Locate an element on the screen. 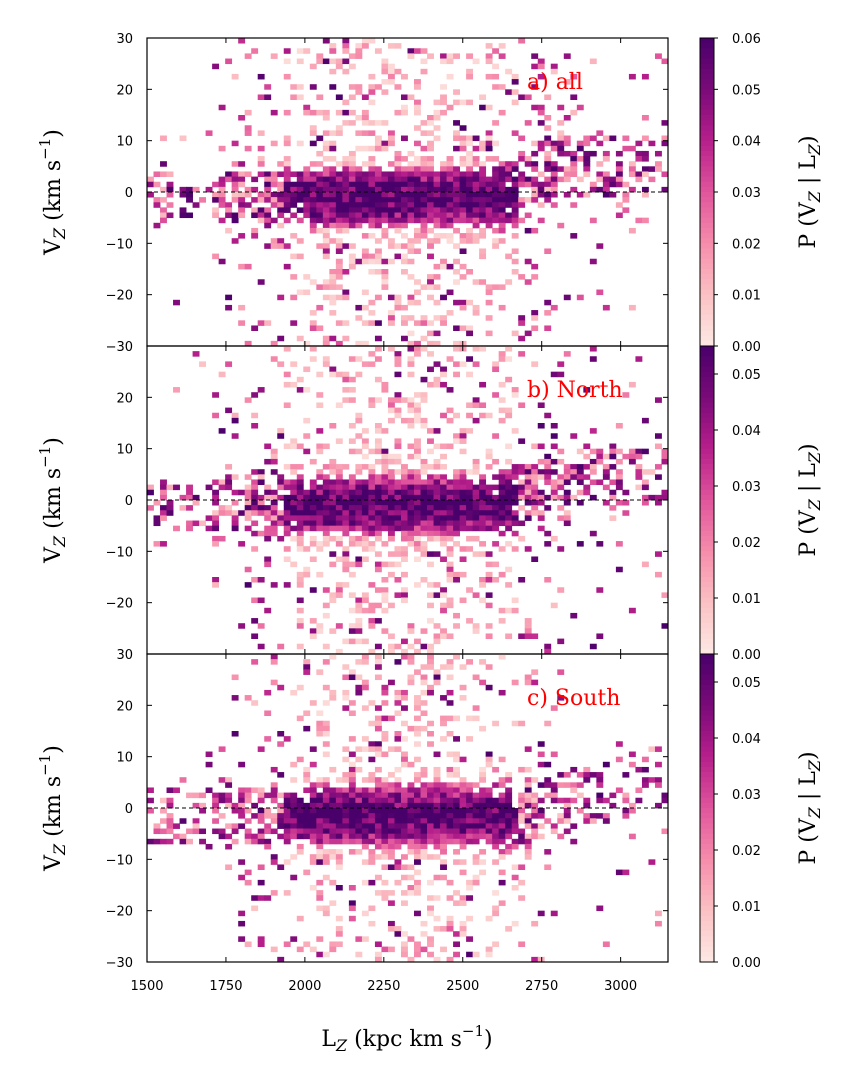 This screenshot has height=1085, width=857. colorbar-frame is located at coordinates (707, 808).